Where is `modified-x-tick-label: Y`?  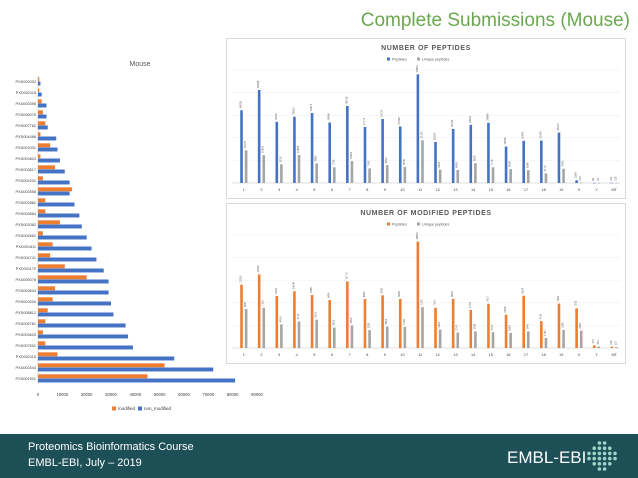 modified-x-tick-label: Y is located at coordinates (596, 355).